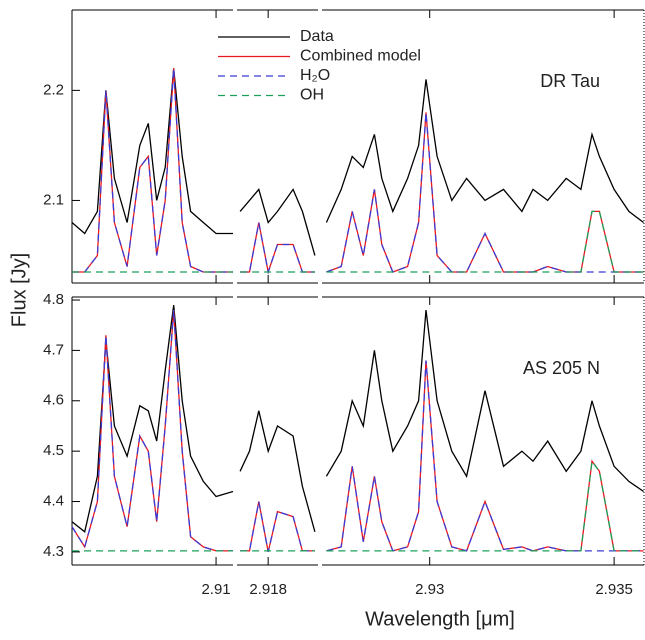 This screenshot has width=645, height=640. What do you see at coordinates (53, 89) in the screenshot?
I see `y-tick-label: 2.2` at bounding box center [53, 89].